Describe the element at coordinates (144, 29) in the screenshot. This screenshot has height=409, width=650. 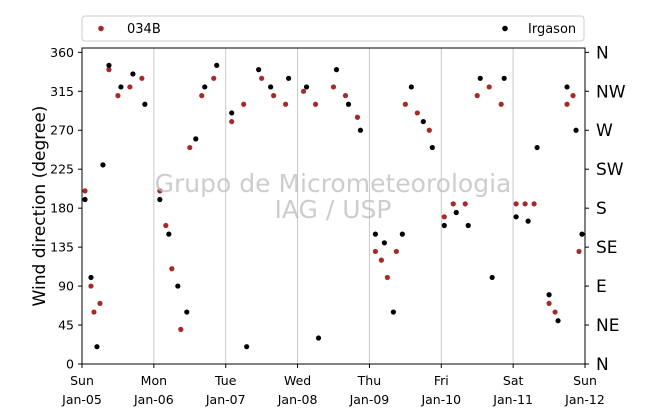
I see `legend-label-034b: 034B` at that location.